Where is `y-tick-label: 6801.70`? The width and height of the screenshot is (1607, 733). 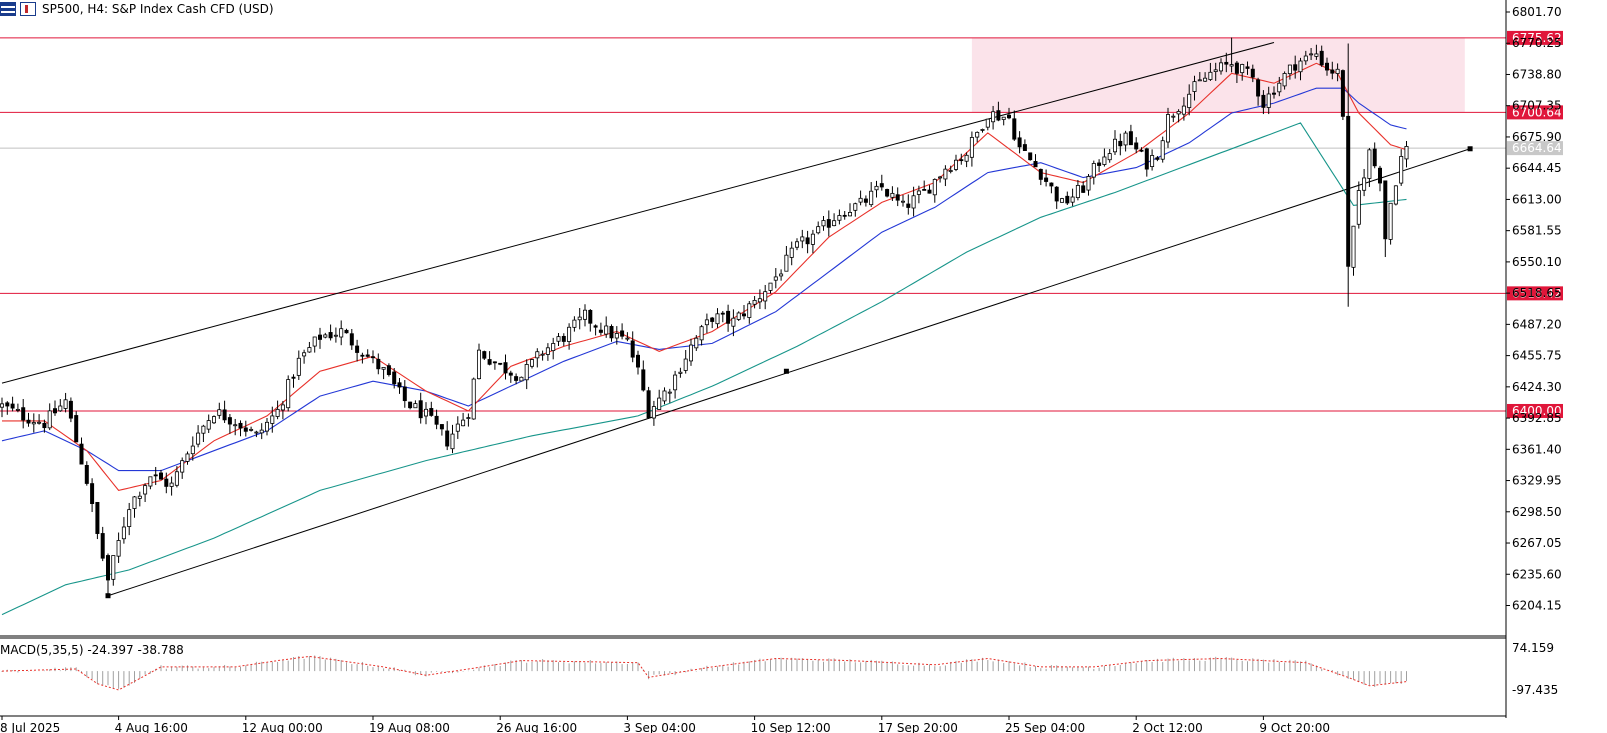
y-tick-label: 6801.70 is located at coordinates (1537, 12).